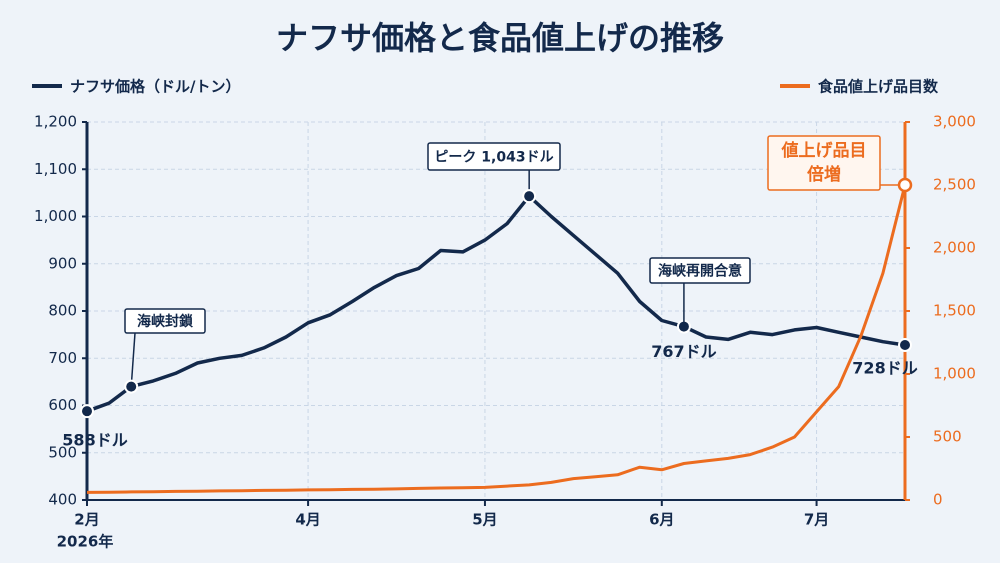 This screenshot has height=563, width=1000. What do you see at coordinates (307, 520) in the screenshot?
I see `x-tick-label: 4月` at bounding box center [307, 520].